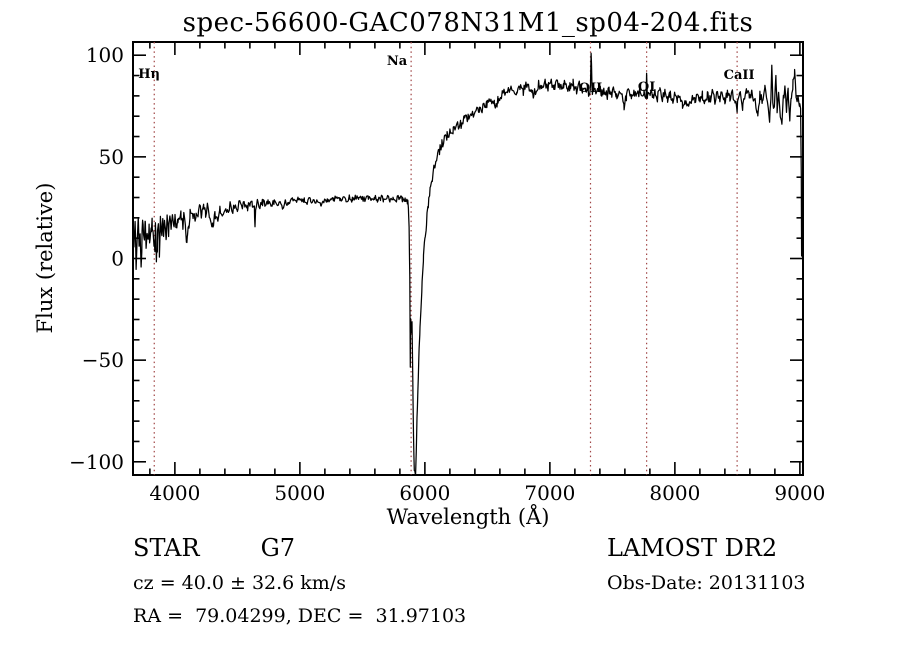 The width and height of the screenshot is (900, 649). What do you see at coordinates (468, 516) in the screenshot?
I see `x-axis-label: Wavelength (Å)` at bounding box center [468, 516].